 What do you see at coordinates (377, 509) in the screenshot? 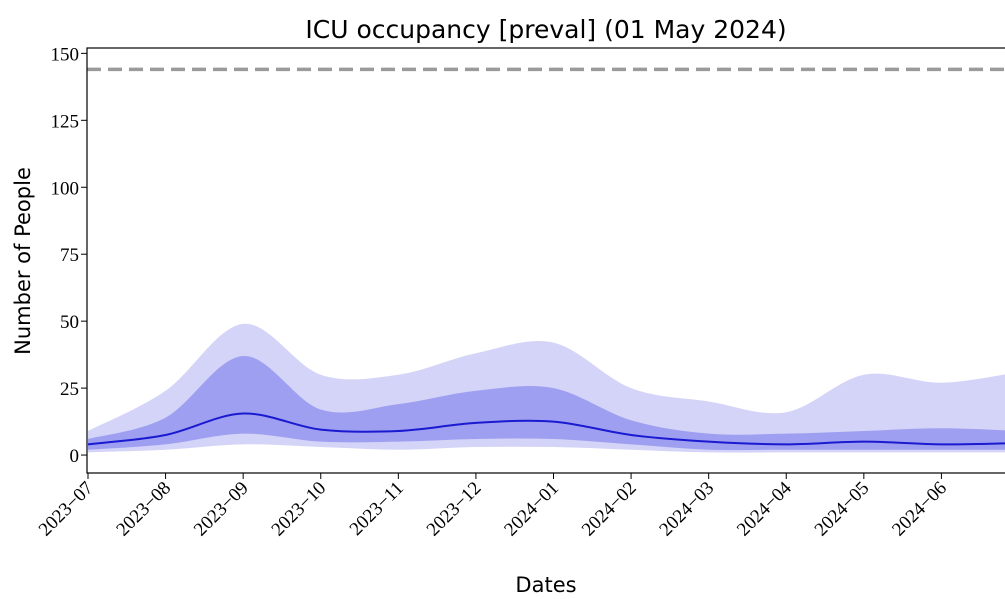
I see `x-tick-label: 2023−11` at bounding box center [377, 509].